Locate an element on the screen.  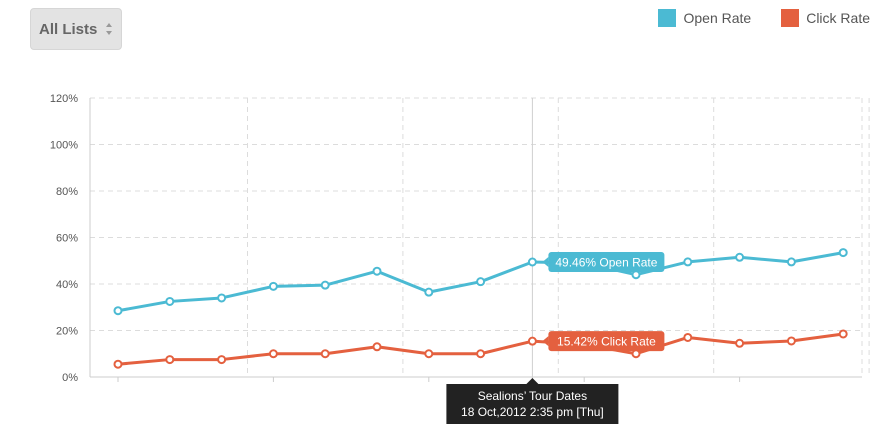
tooltip-pointer-open is located at coordinates (545, 262).